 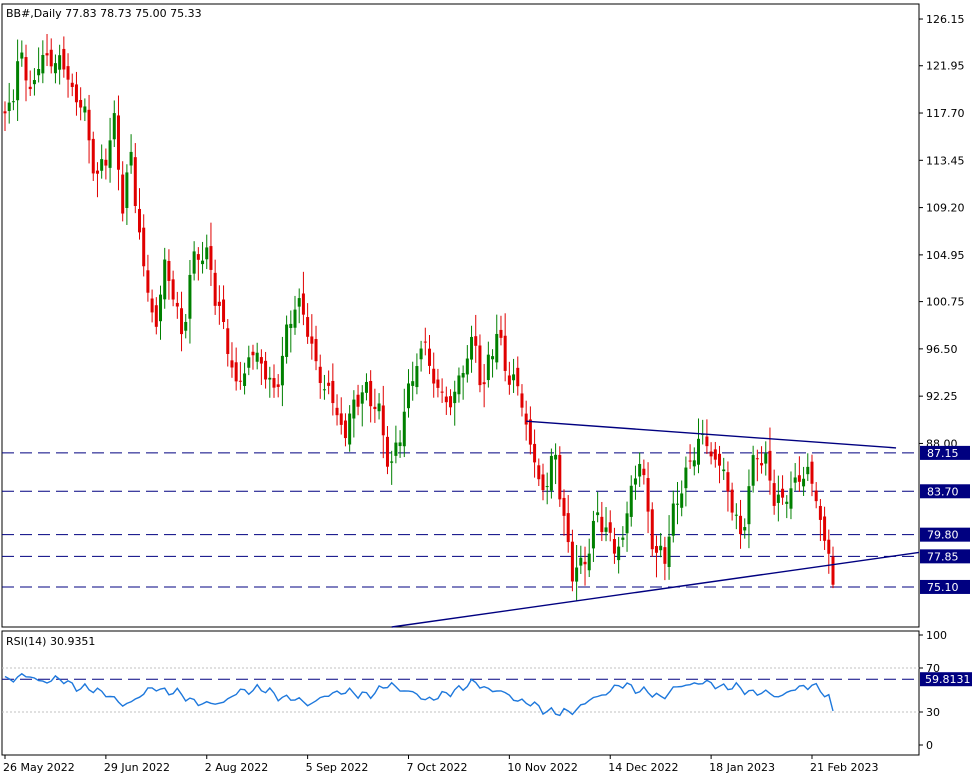 I want to click on rsi-y-tick-label: 100, so click(x=936, y=635).